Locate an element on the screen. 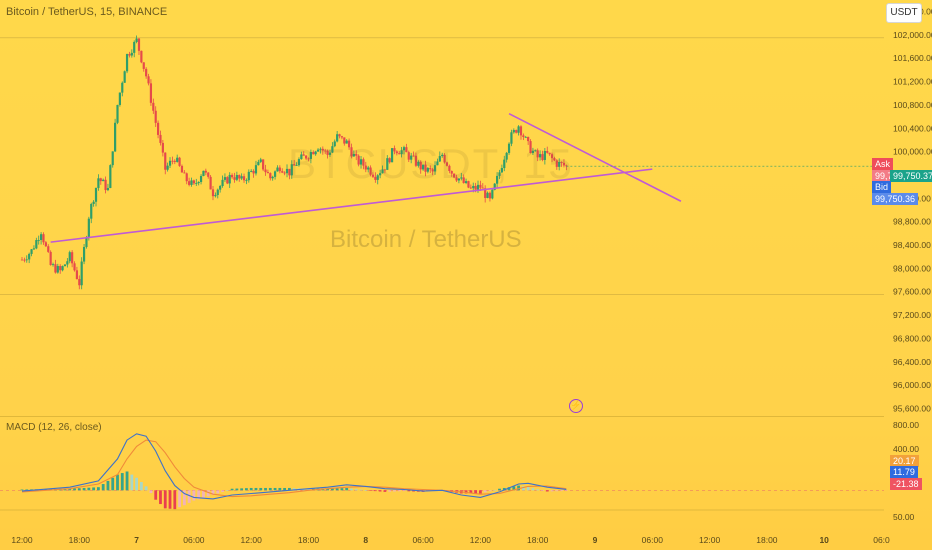 This screenshot has width=932, height=550. price-tick-label: 100,400.00 is located at coordinates (912, 128).